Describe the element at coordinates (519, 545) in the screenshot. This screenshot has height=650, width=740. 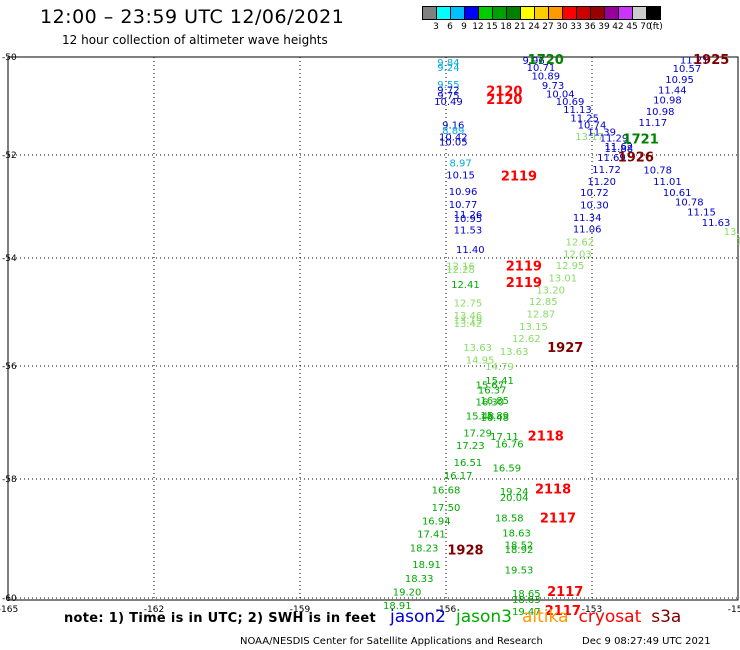
I see `wave-height-value: 18.52` at that location.